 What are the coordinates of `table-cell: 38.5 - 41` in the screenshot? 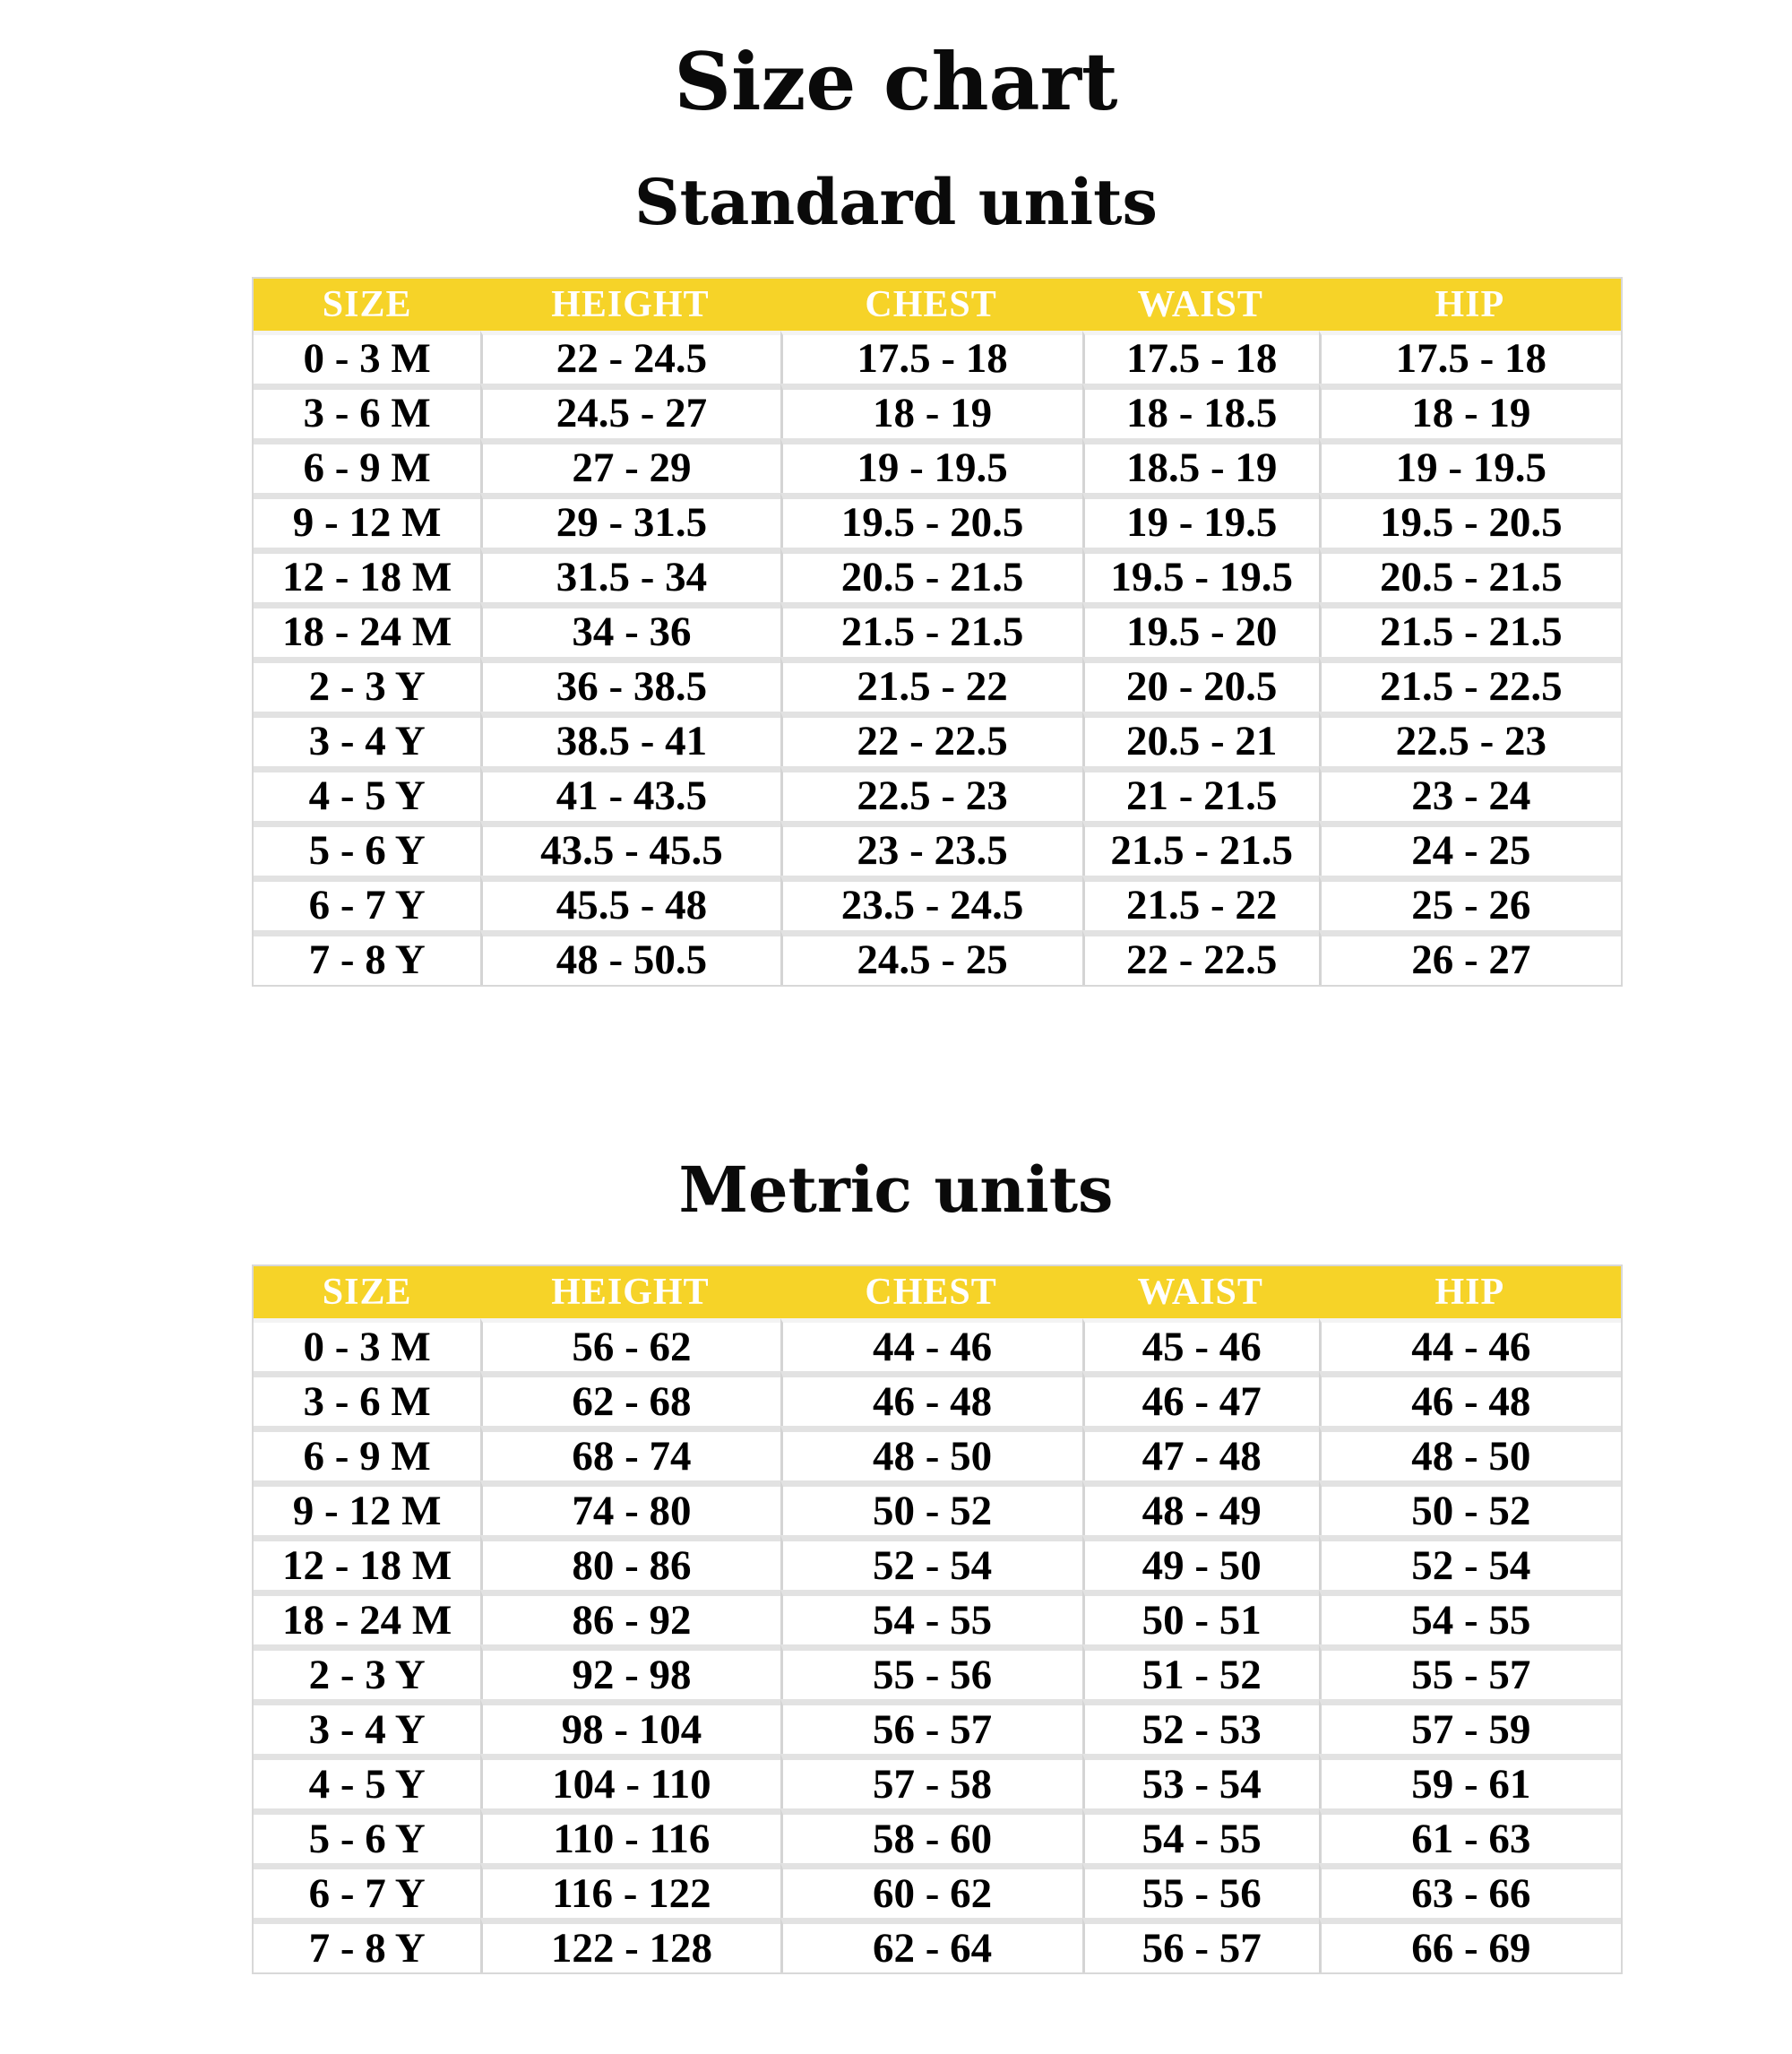 It's located at (630, 738).